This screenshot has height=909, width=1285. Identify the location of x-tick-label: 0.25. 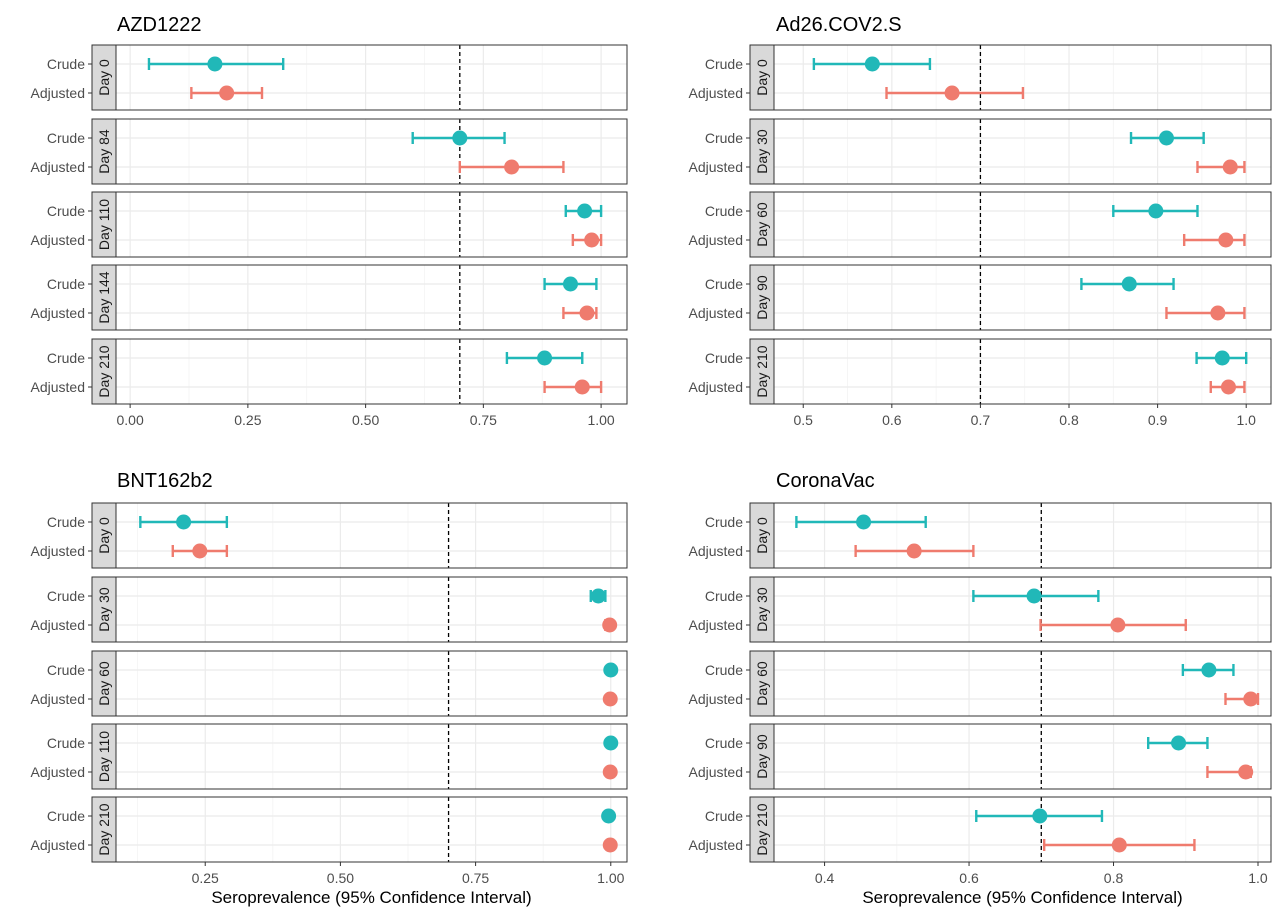
(205, 878).